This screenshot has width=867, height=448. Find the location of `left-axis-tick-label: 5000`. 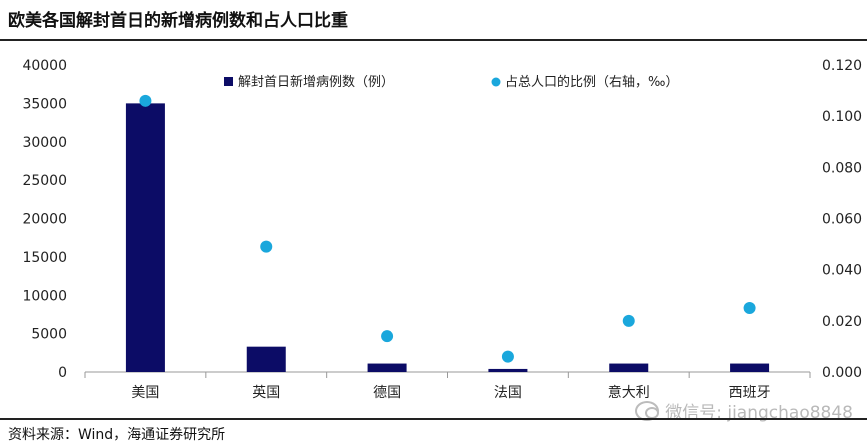

left-axis-tick-label: 5000 is located at coordinates (49, 335).